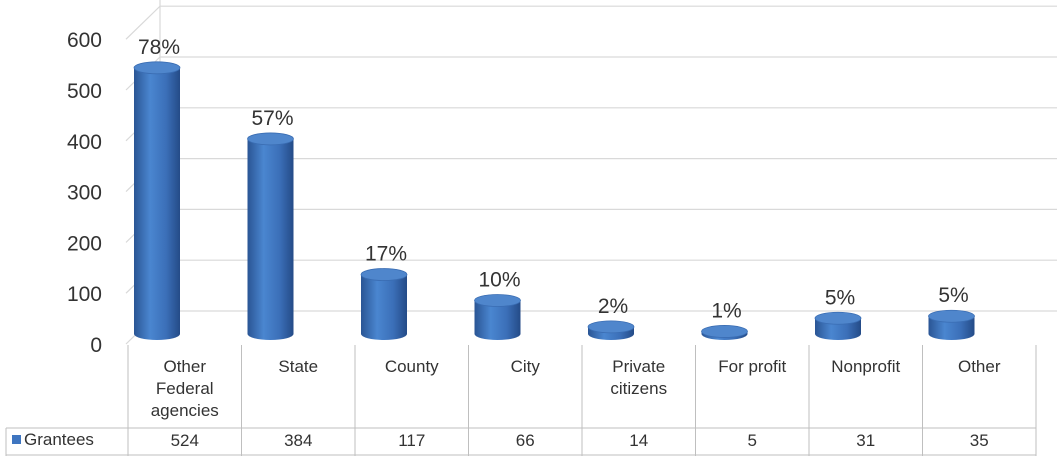 The image size is (1057, 456). What do you see at coordinates (865, 440) in the screenshot?
I see `table-value: 31` at bounding box center [865, 440].